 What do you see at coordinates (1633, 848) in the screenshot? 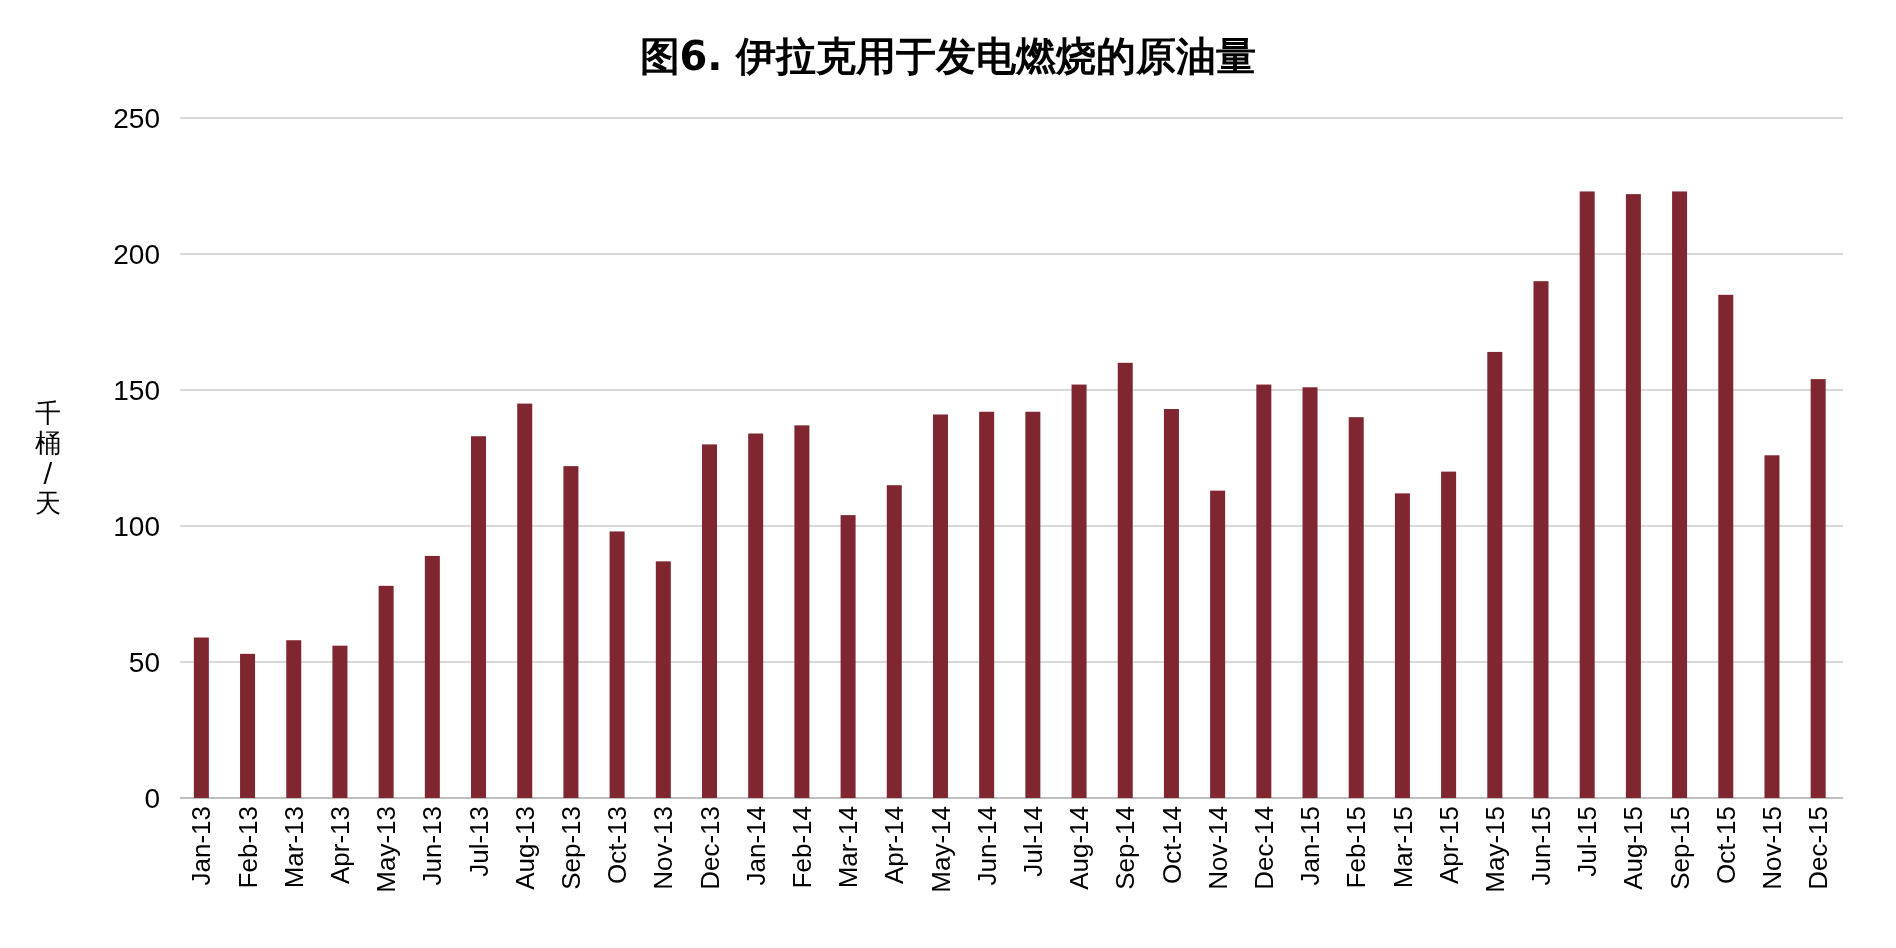
I see `x-tick-label: Aug-15` at bounding box center [1633, 848].